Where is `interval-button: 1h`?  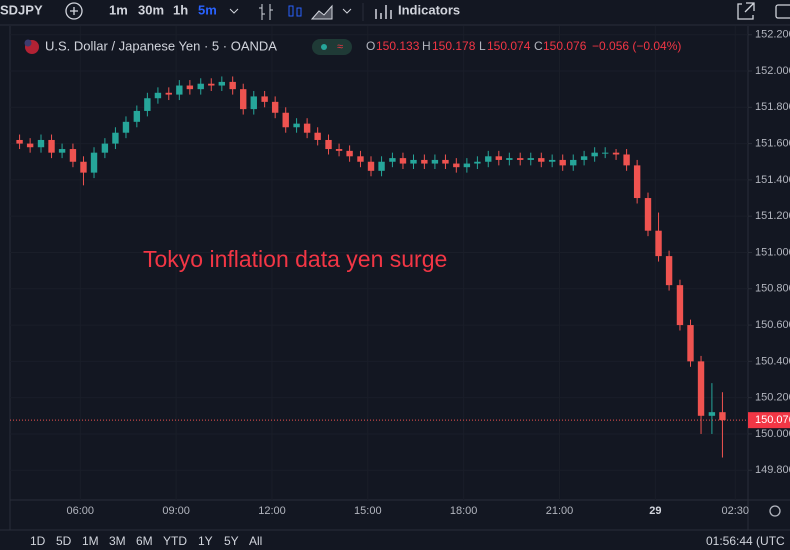
interval-button: 1h is located at coordinates (180, 9).